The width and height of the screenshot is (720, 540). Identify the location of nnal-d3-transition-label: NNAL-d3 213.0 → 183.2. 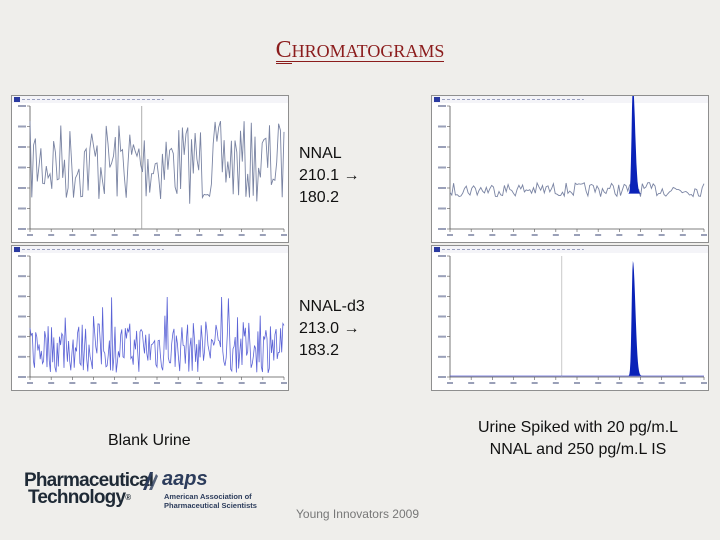
(332, 328).